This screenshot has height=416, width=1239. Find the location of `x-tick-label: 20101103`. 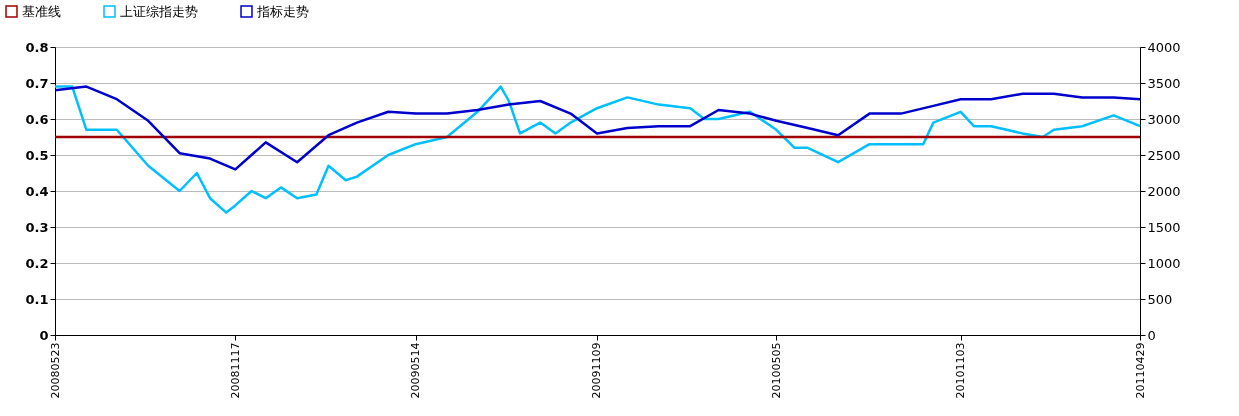

x-tick-label: 20101103 is located at coordinates (961, 370).